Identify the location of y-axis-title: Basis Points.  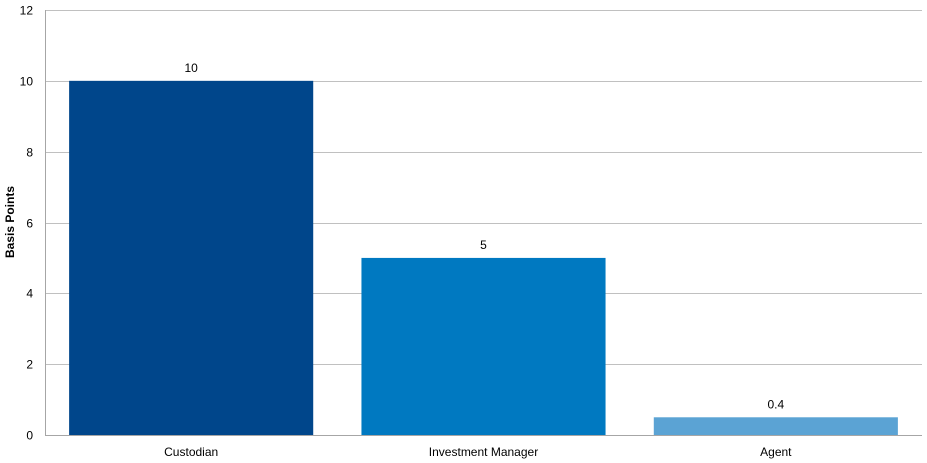
(10, 222).